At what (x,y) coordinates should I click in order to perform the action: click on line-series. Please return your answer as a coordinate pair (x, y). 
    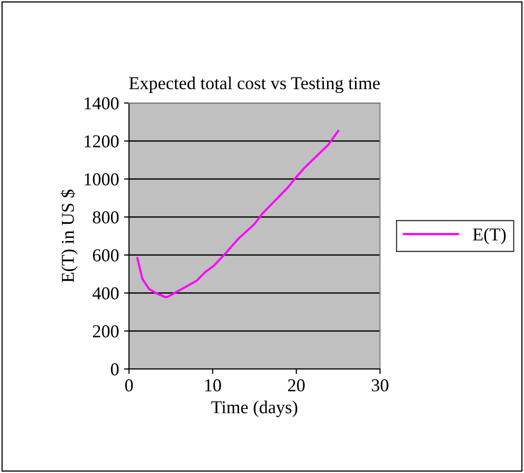
    Looking at the image, I should click on (238, 214).